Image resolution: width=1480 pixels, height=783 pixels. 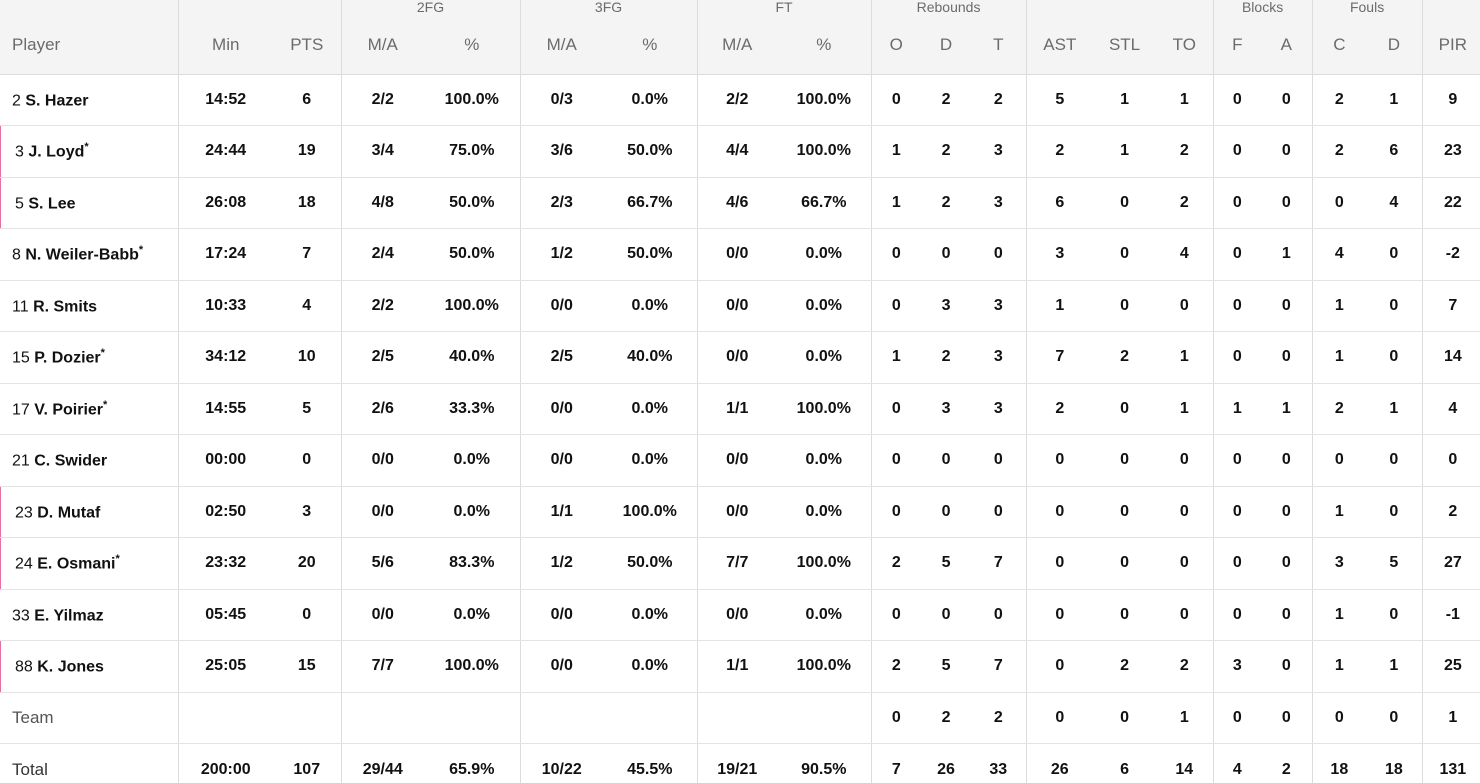 I want to click on column-header-player: Player, so click(x=89, y=46).